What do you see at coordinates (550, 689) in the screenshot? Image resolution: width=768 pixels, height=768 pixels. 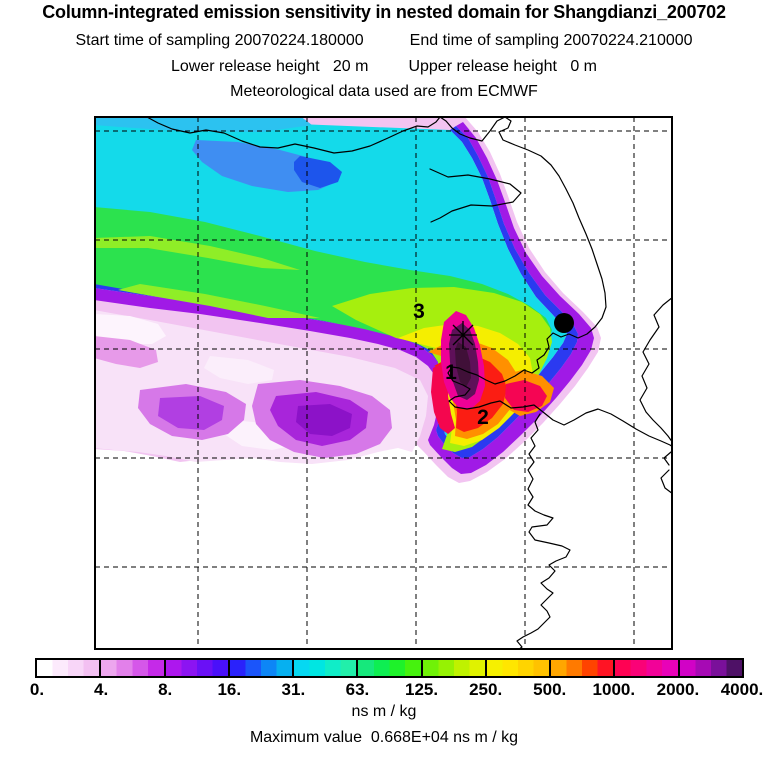 I see `colorbar-tick-500: 500.` at bounding box center [550, 689].